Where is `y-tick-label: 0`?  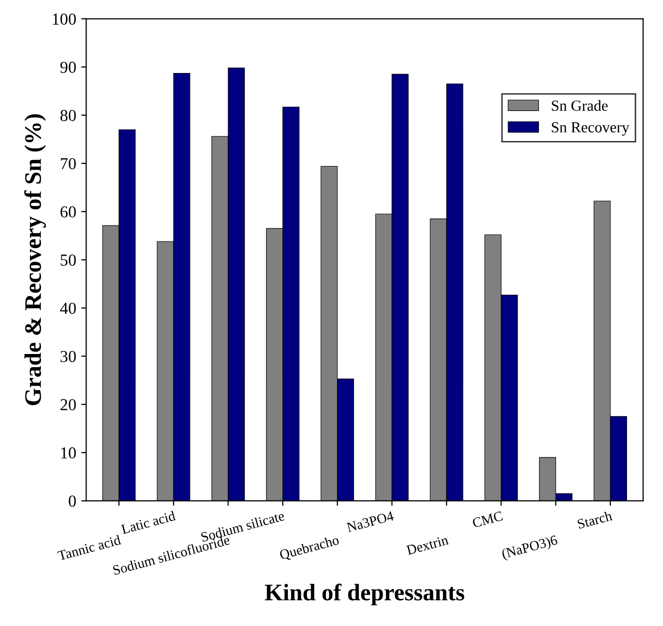 y-tick-label: 0 is located at coordinates (72, 501).